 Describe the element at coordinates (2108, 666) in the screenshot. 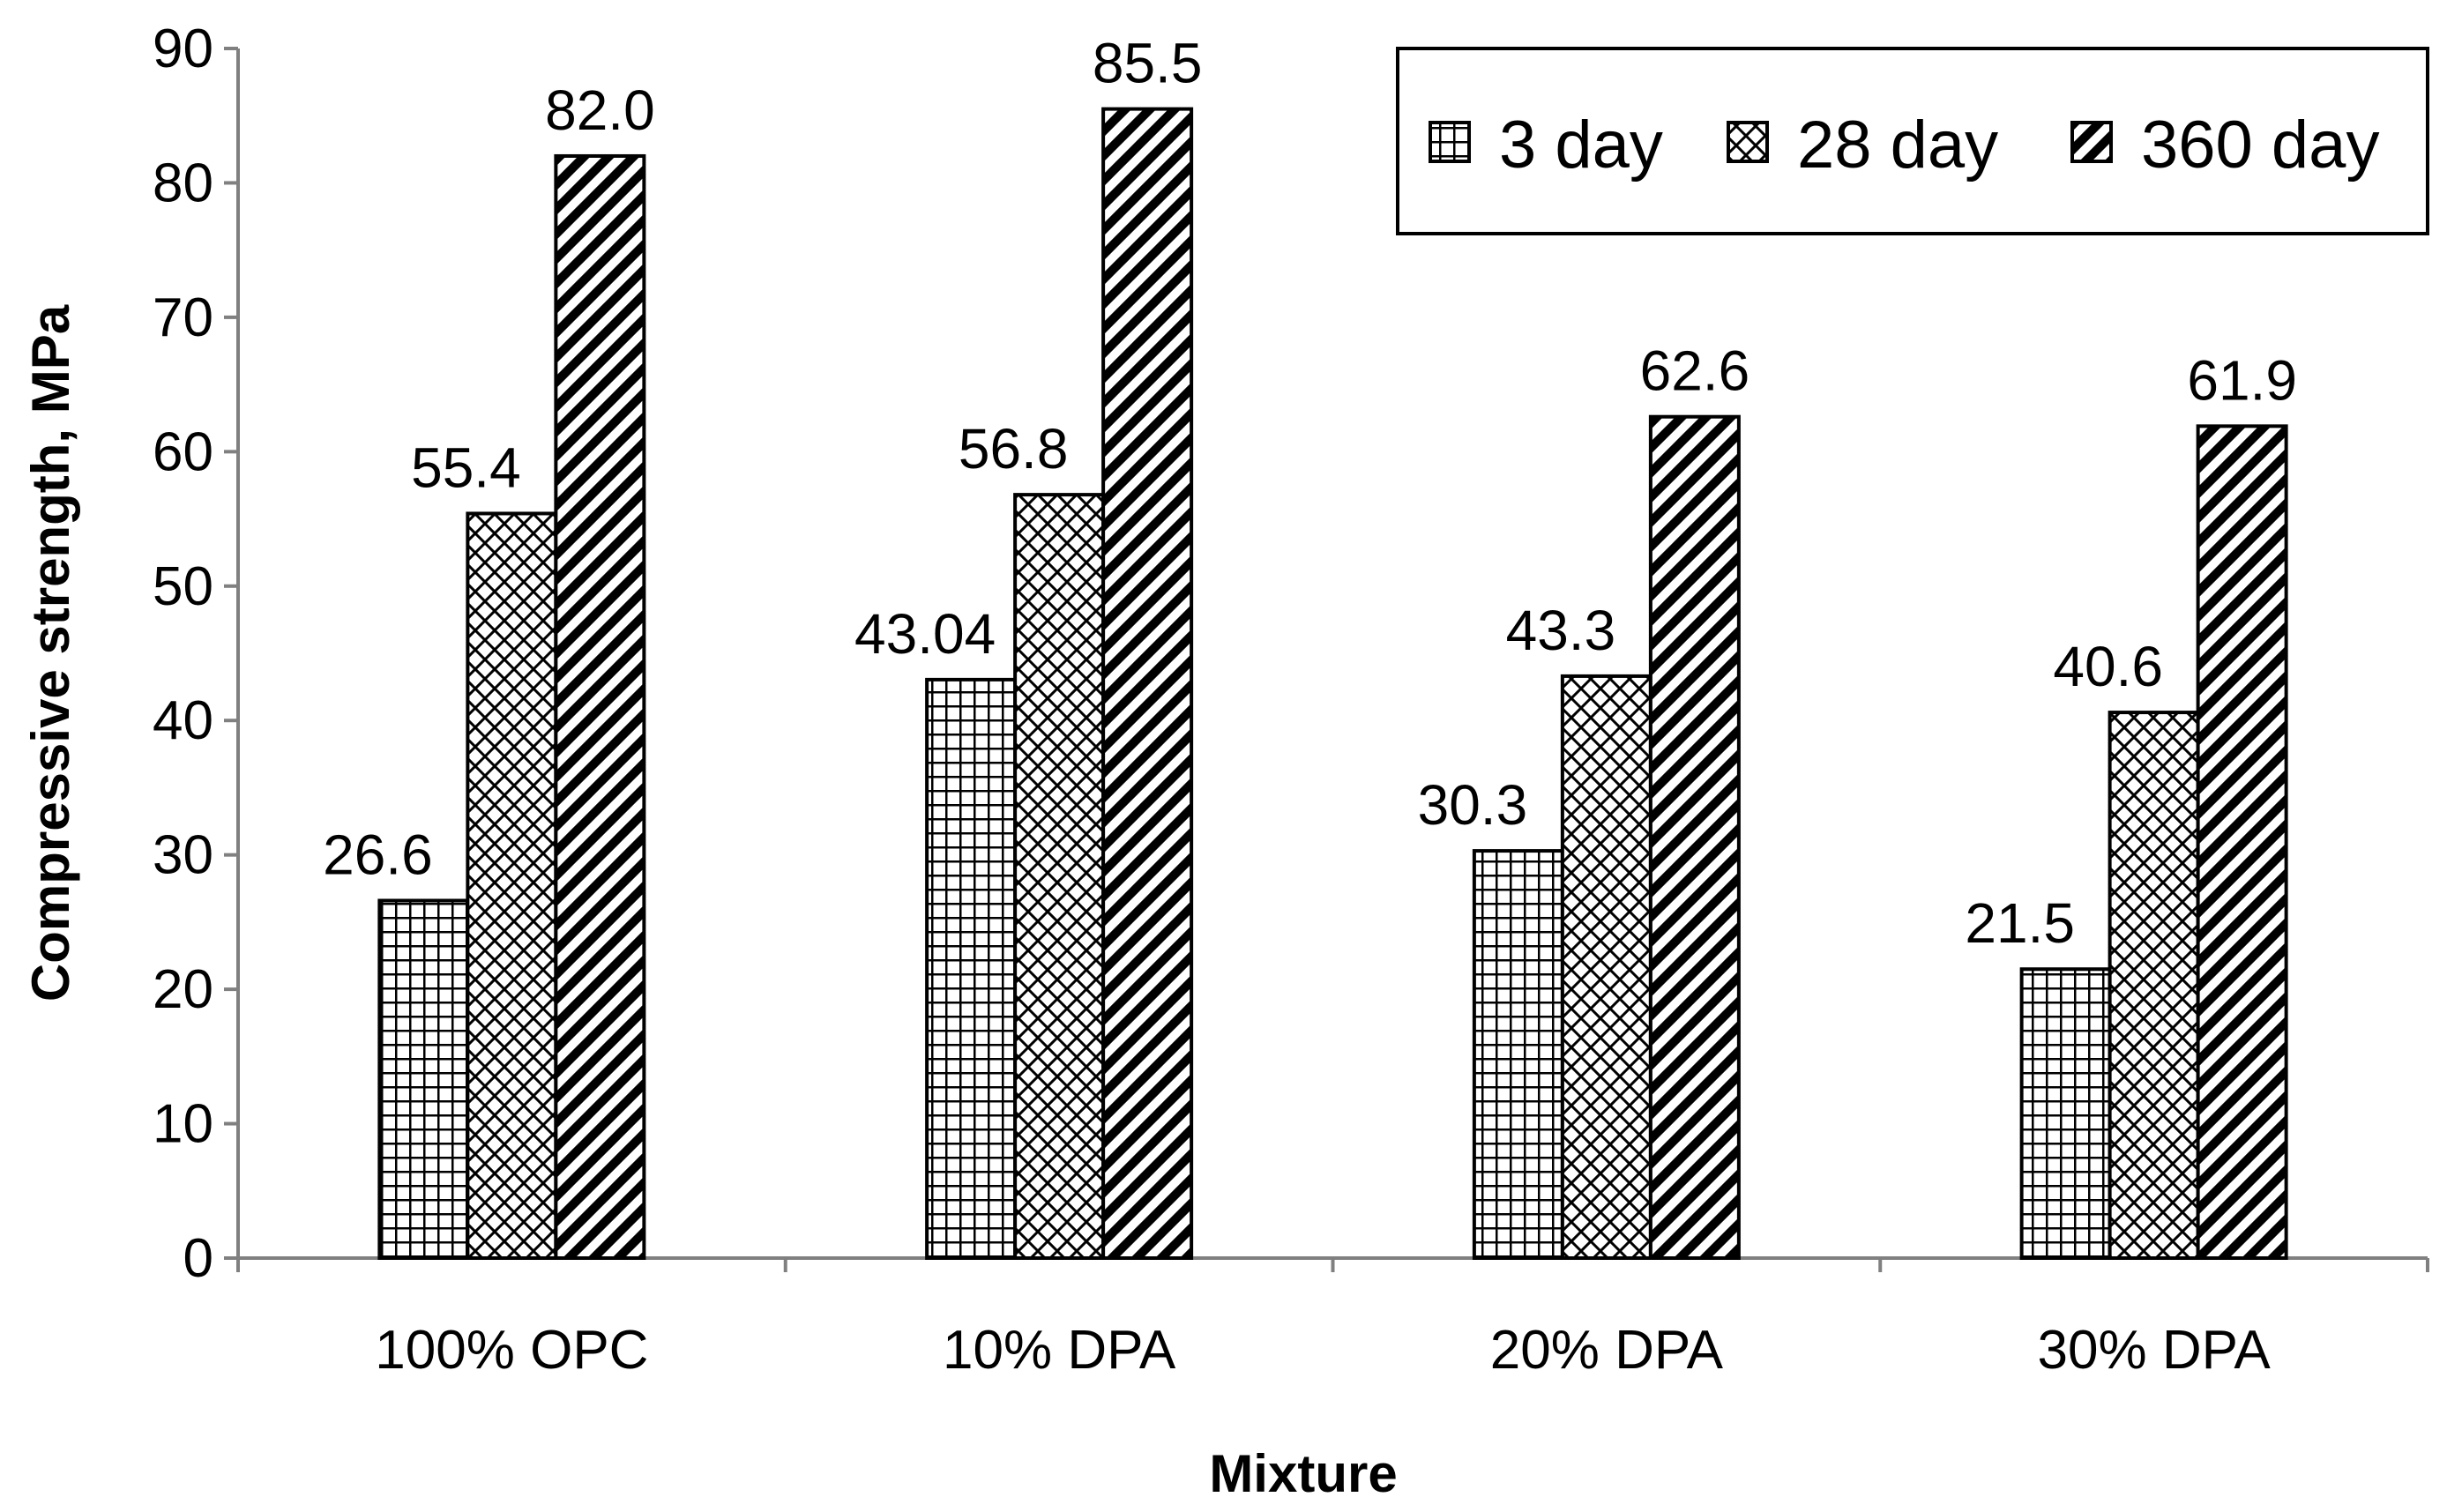

I see `data-label-28-day-30-dpa: 40.6` at that location.